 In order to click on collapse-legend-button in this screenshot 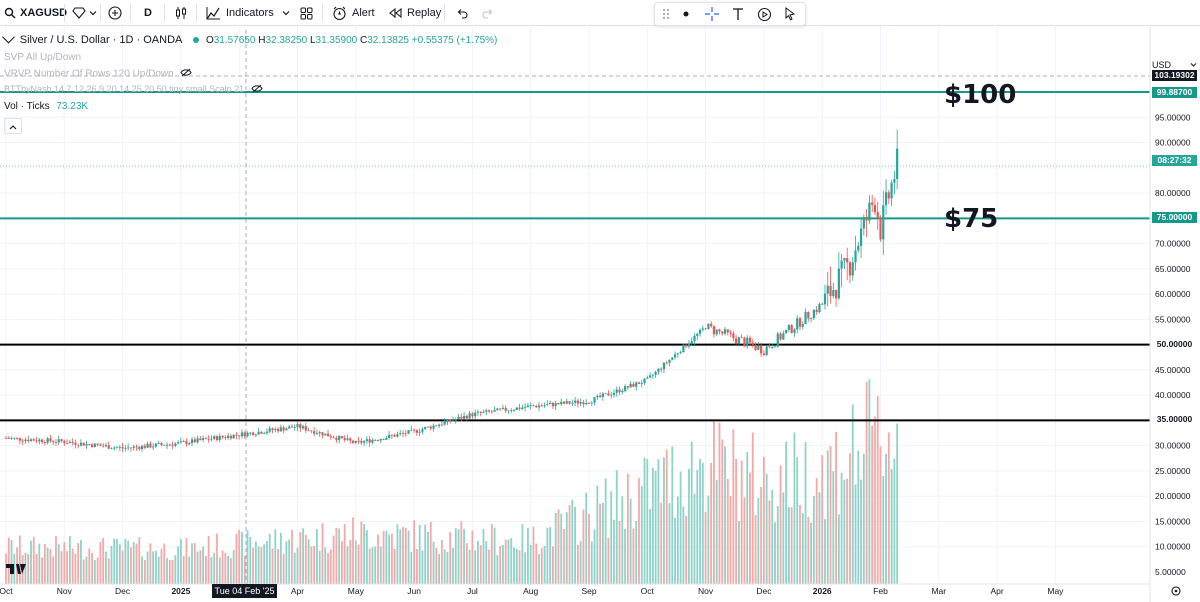, I will do `click(13, 126)`.